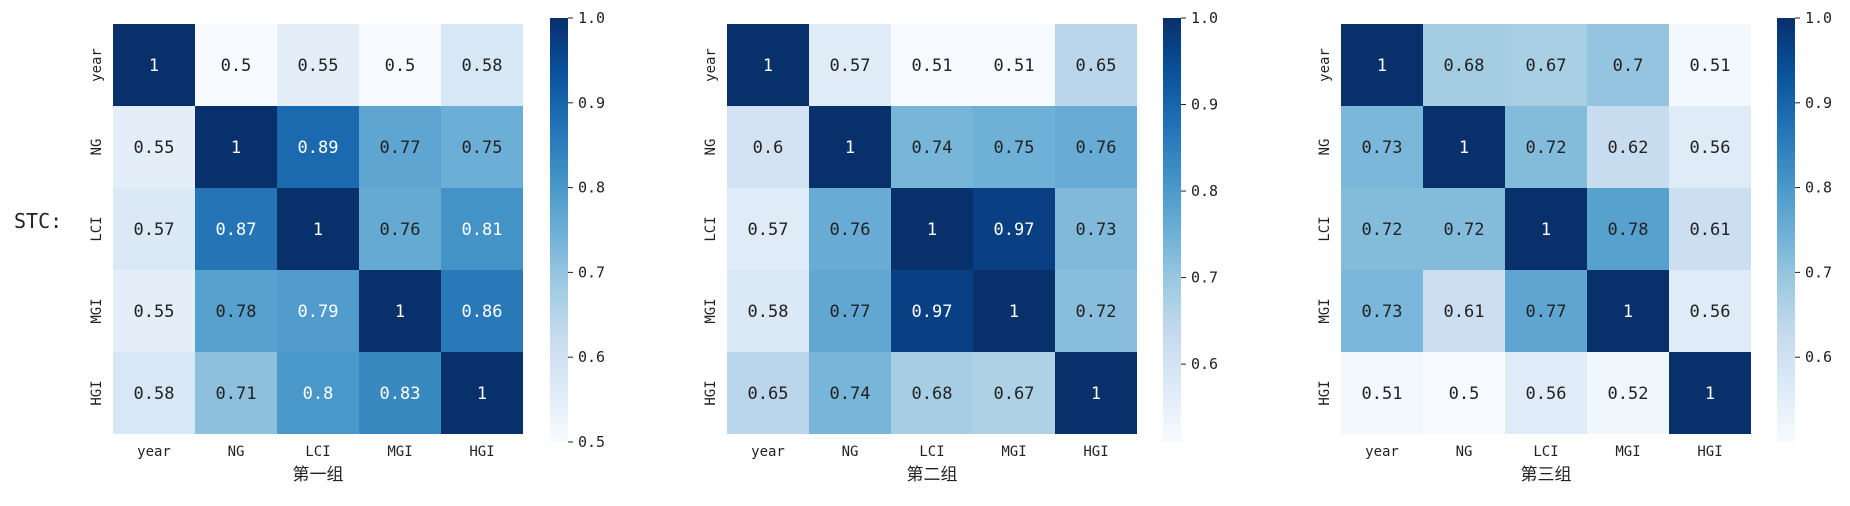 This screenshot has height=506, width=1850. I want to click on cell-annotation: 0.86, so click(482, 312).